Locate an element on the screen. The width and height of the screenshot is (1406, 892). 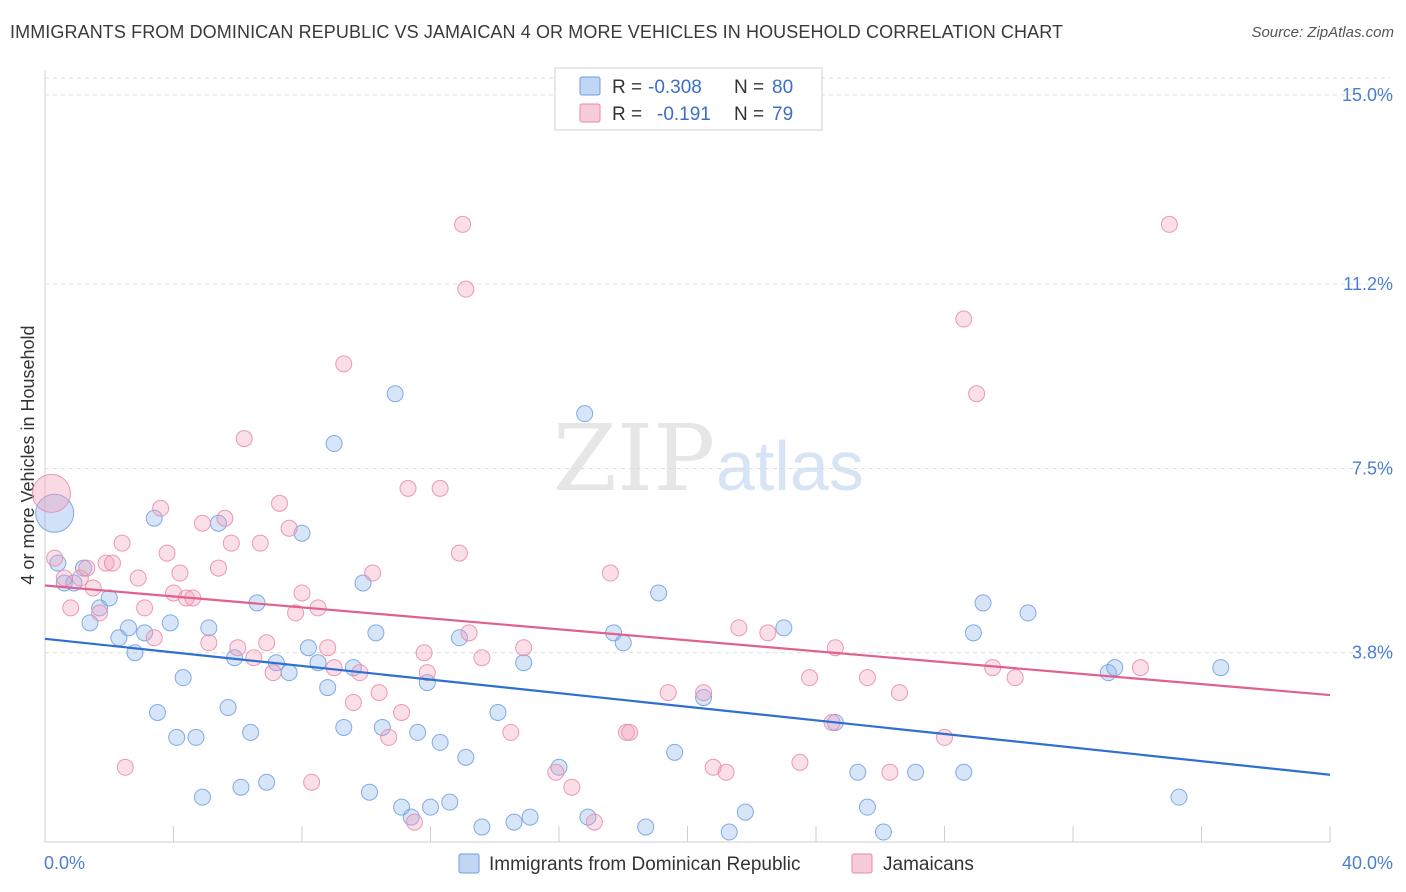
y-axis-label: 4 or more Vehicles in Household is located at coordinates (28, 454).